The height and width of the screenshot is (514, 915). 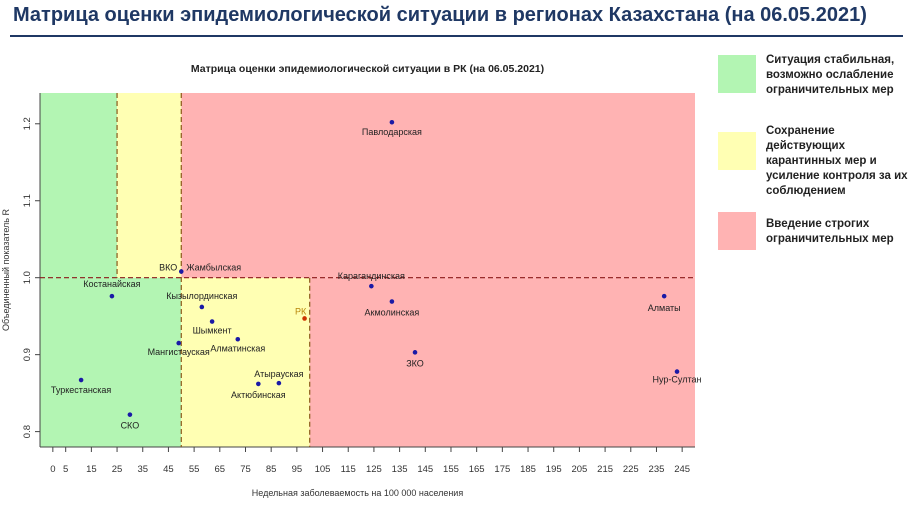 What do you see at coordinates (415, 363) in the screenshot?
I see `data-point-label: ЗКО` at bounding box center [415, 363].